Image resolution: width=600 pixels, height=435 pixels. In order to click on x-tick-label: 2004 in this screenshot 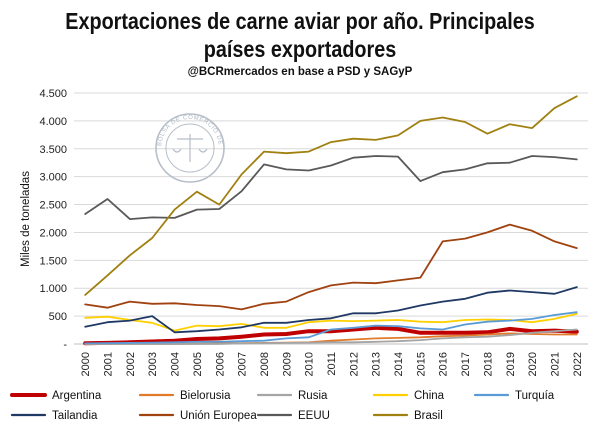, I will do `click(176, 364)`.